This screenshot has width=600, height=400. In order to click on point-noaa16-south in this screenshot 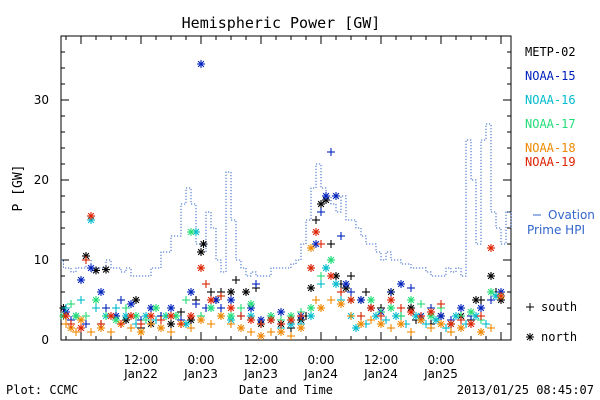, I will do `click(386, 320)`.